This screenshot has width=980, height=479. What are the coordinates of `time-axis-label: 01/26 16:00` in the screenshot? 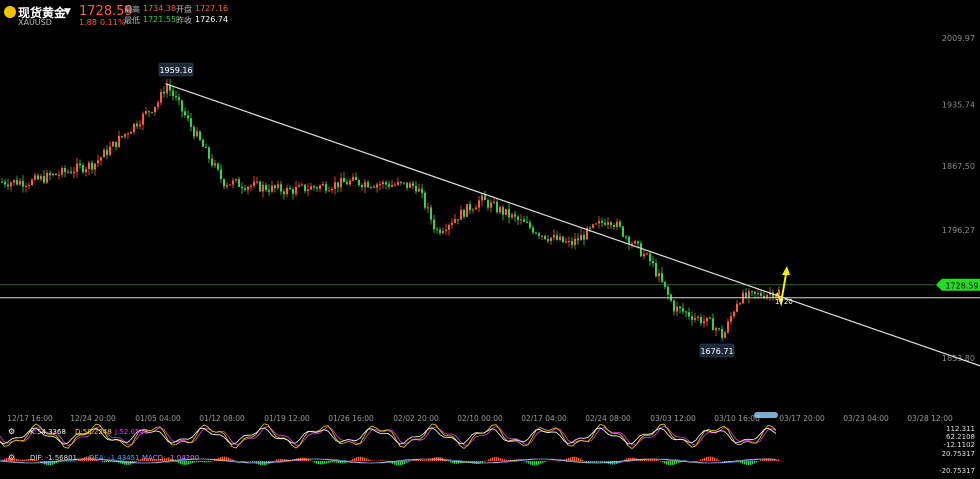 It's located at (351, 418).